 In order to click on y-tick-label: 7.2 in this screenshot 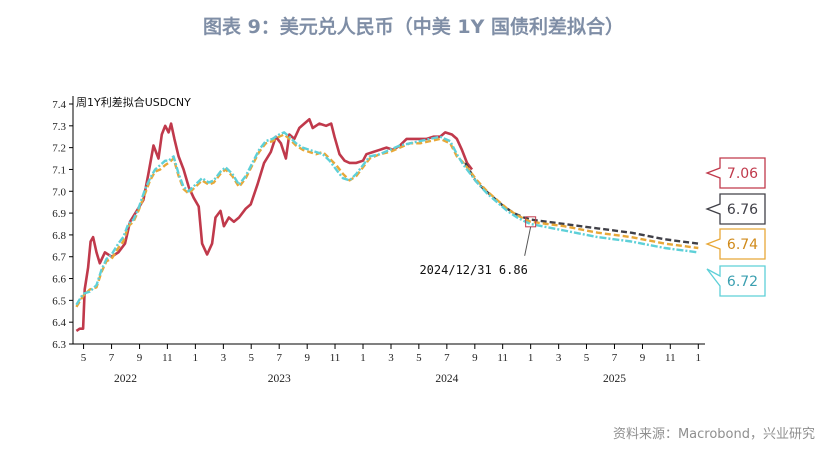, I will do `click(59, 149)`.